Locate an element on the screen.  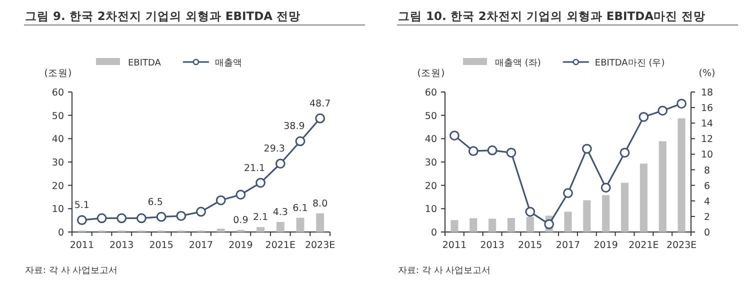
y2-tick-label: 0 is located at coordinates (707, 233).